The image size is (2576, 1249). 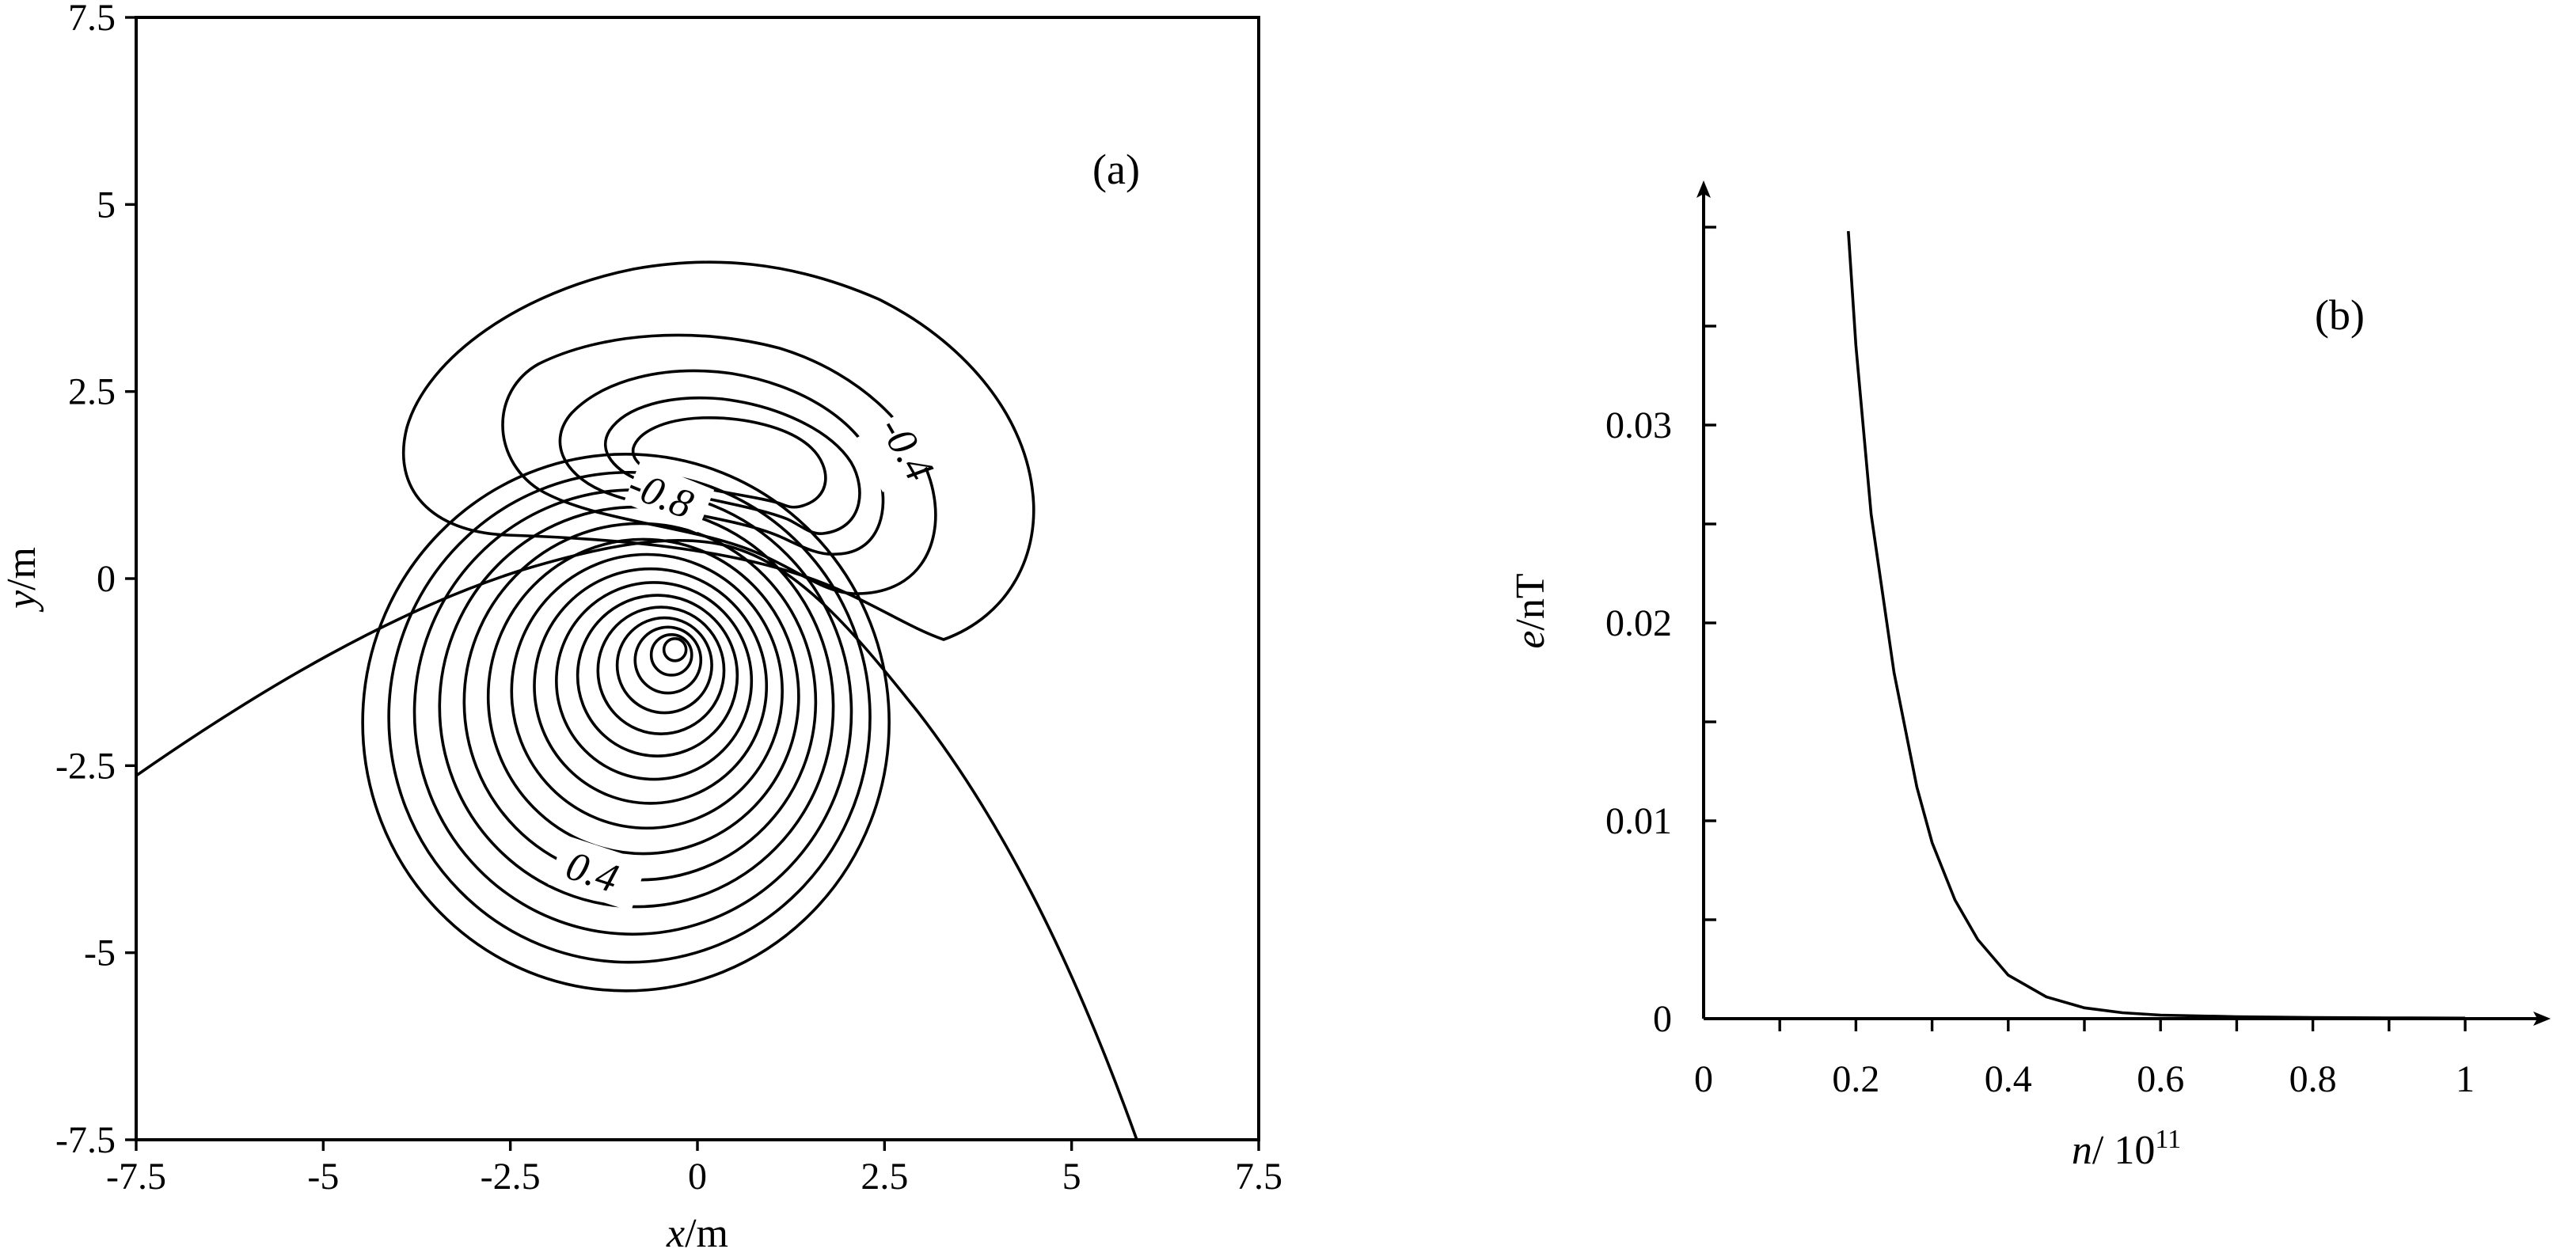 I want to click on y-tick-label: -5, so click(x=100, y=953).